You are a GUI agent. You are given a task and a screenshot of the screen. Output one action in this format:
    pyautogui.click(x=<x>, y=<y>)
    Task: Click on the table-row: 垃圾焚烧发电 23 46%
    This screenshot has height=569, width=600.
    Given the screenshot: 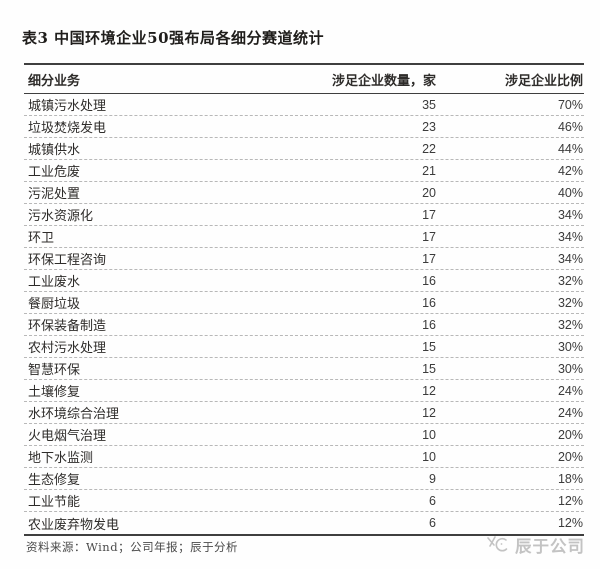 What is the action you would take?
    pyautogui.click(x=304, y=127)
    